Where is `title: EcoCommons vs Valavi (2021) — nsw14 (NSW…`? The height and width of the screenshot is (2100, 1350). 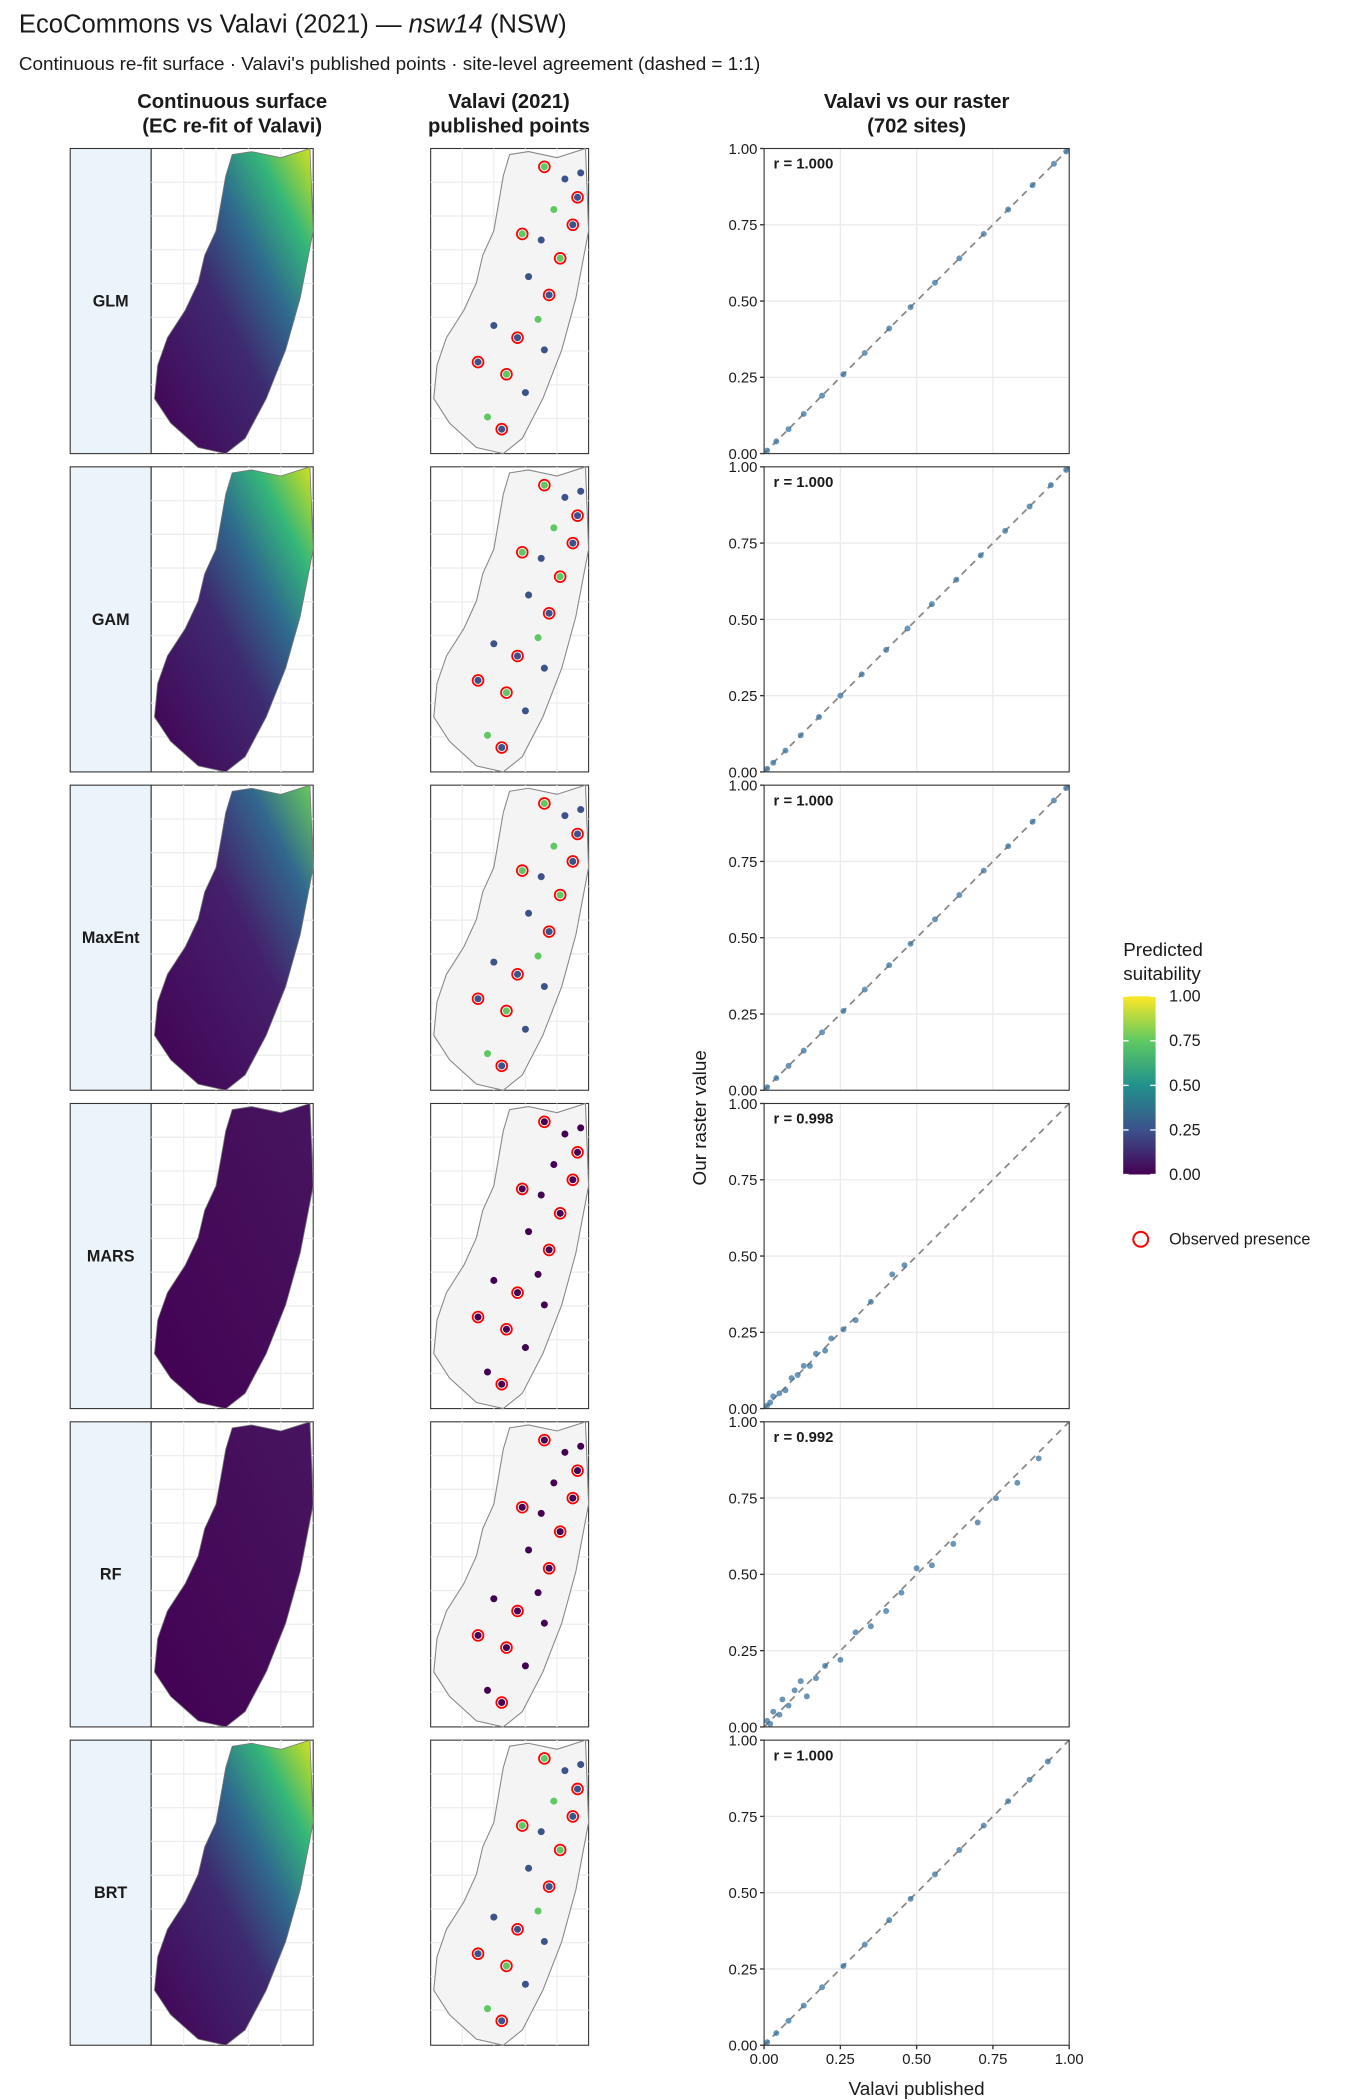 title: EcoCommons vs Valavi (2021) — nsw14 (NSW… is located at coordinates (293, 24).